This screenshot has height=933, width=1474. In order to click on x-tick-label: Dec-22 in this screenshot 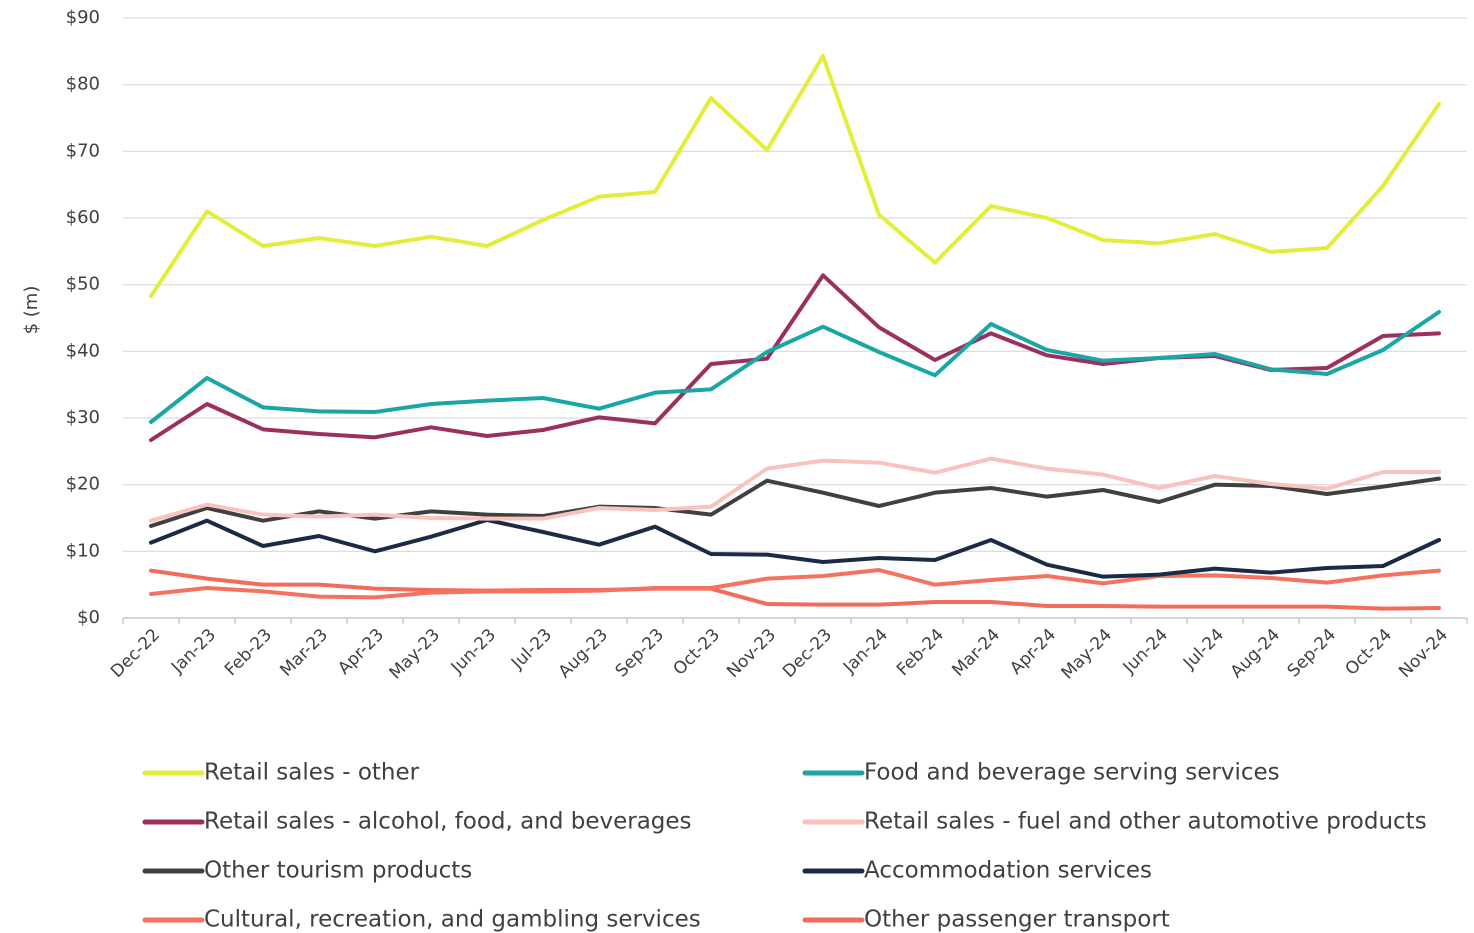, I will do `click(135, 653)`.